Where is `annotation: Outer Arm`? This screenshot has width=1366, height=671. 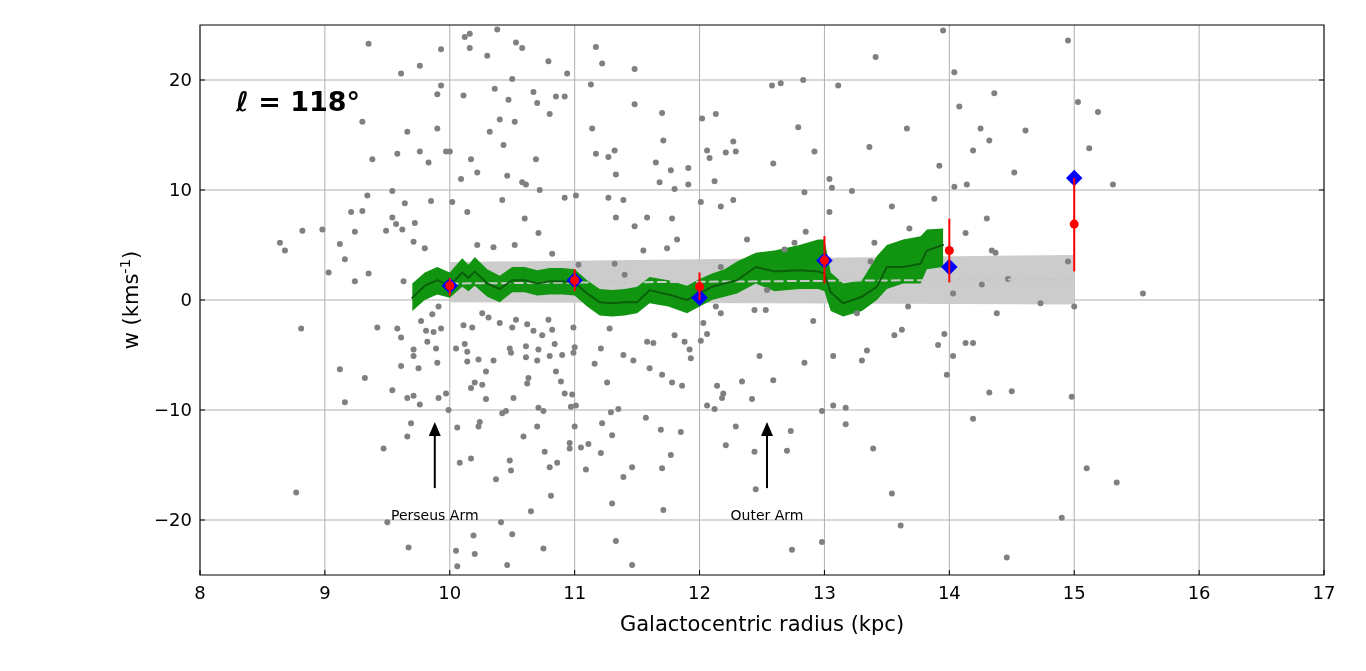
annotation: Outer Arm is located at coordinates (767, 515).